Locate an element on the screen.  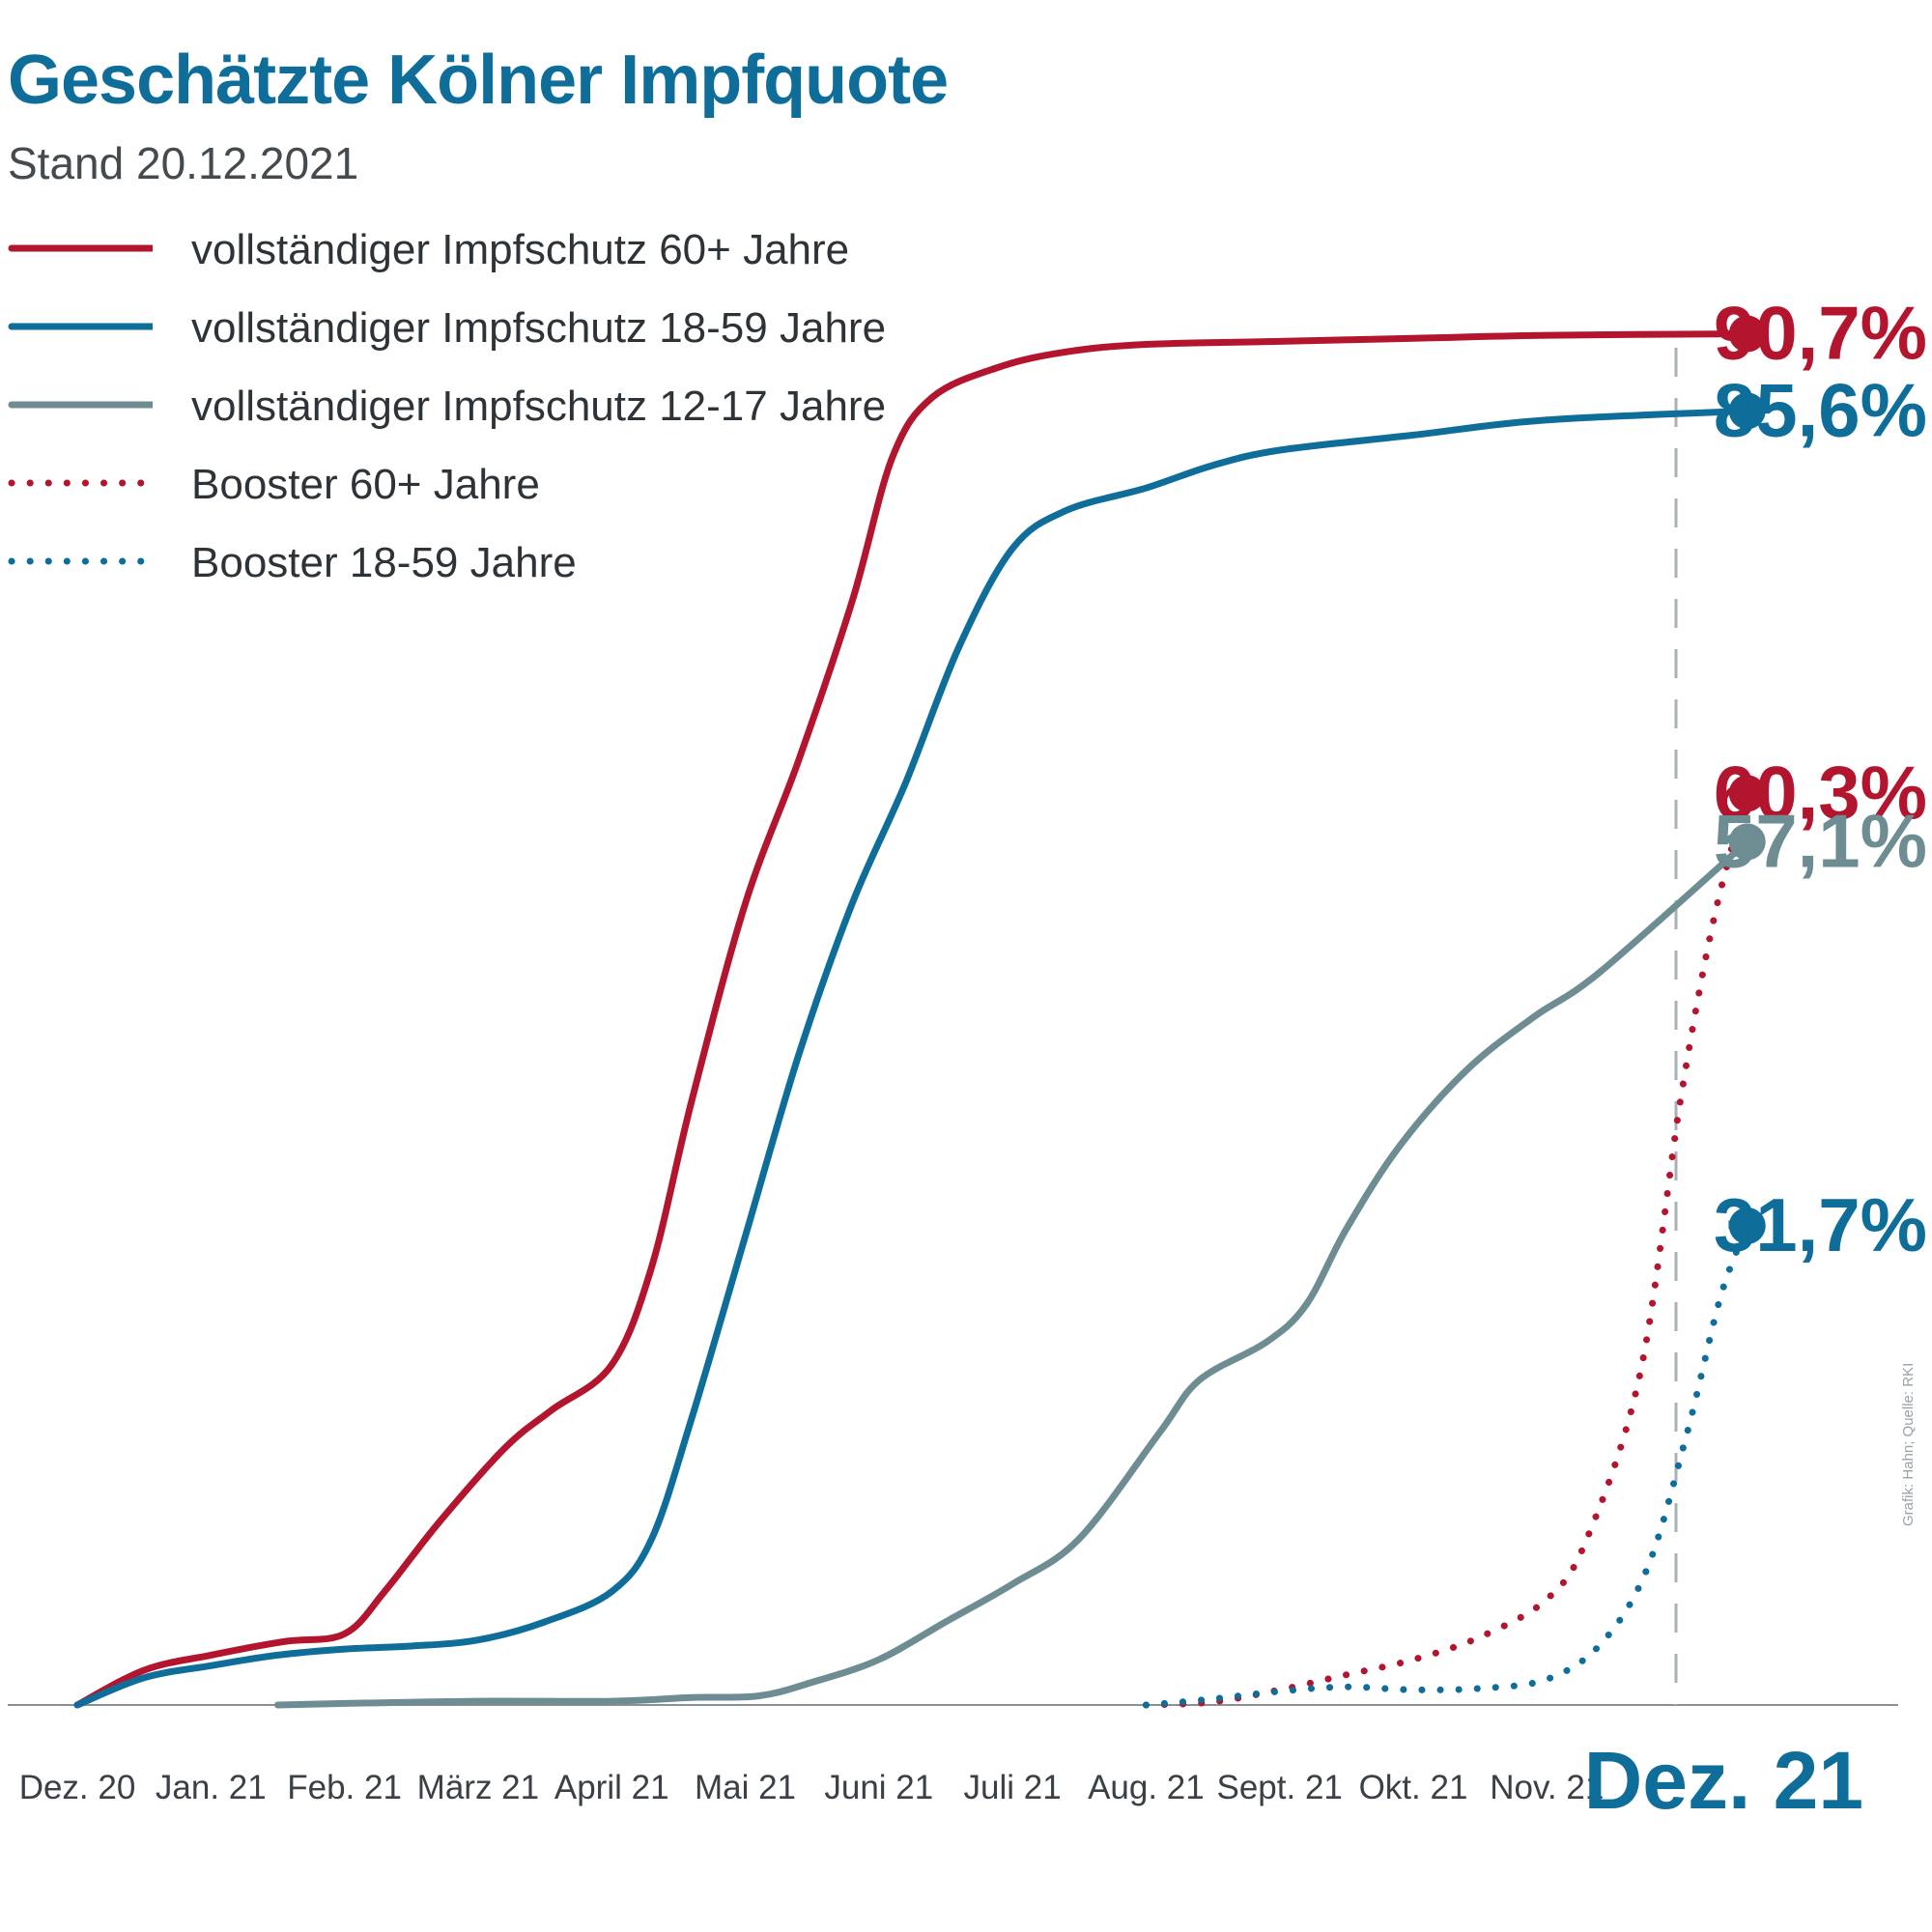
x-tick-jan-21: Jan. 21 is located at coordinates (211, 1787).